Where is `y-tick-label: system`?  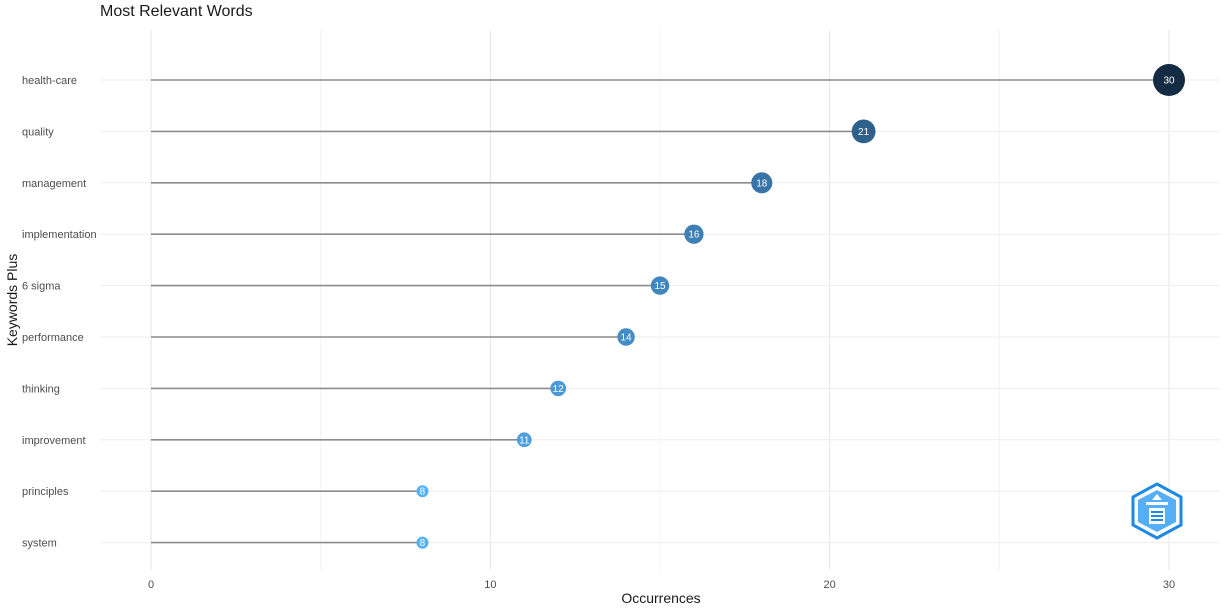 y-tick-label: system is located at coordinates (39, 544).